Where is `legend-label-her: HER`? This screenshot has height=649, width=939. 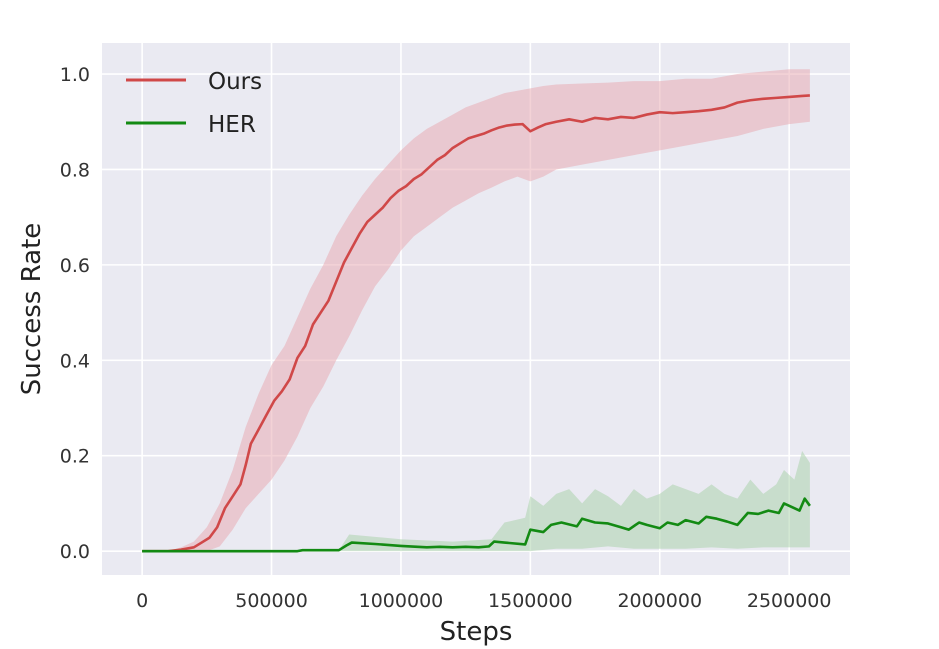 legend-label-her: HER is located at coordinates (232, 125).